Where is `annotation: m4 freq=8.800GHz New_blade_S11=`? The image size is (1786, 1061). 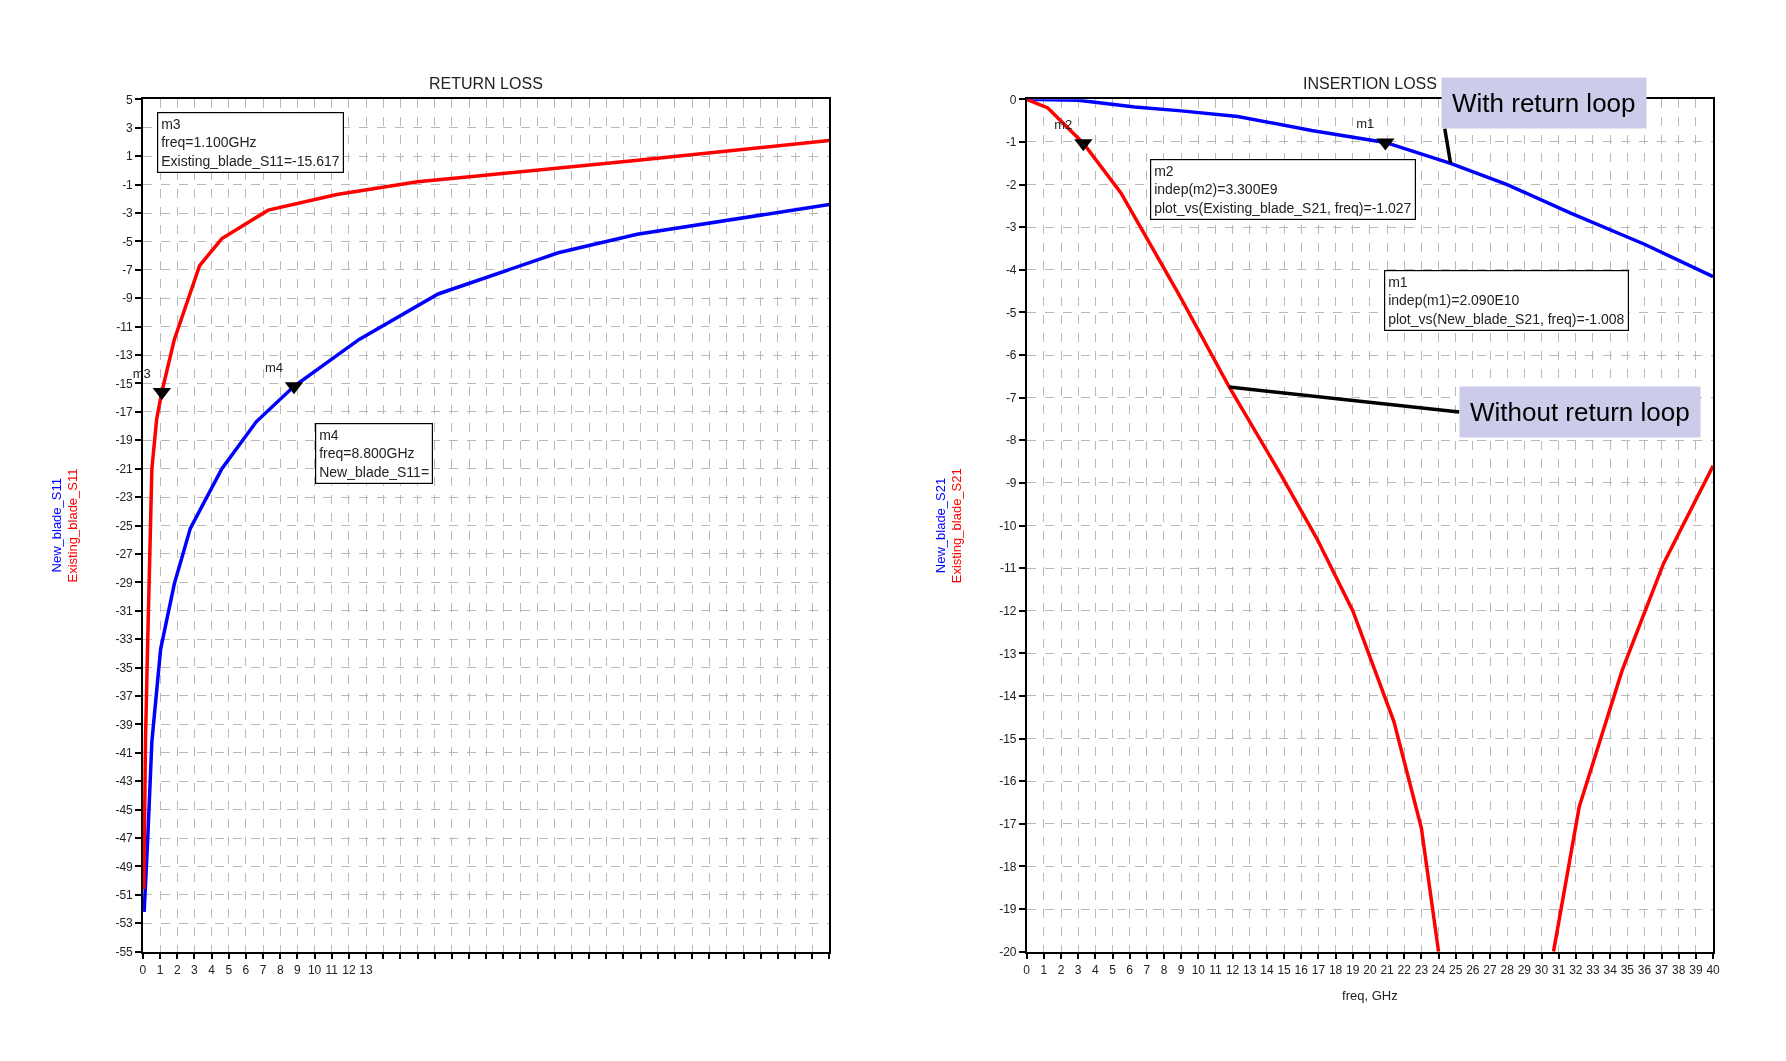
annotation: m4 freq=8.800GHz New_blade_S11= is located at coordinates (374, 453).